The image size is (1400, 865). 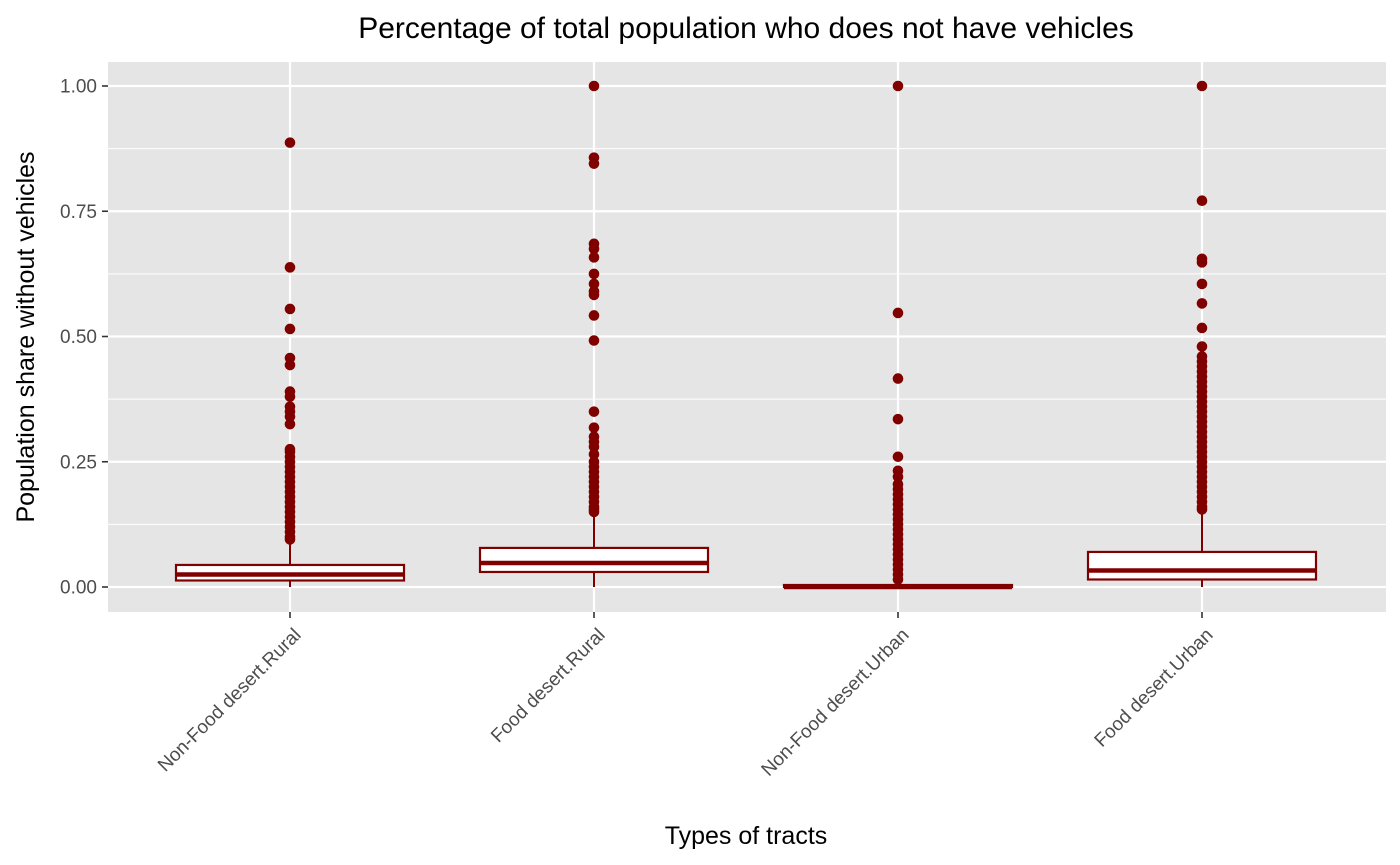 I want to click on x-tick-label: Non-Food desert.Rural, so click(x=230, y=701).